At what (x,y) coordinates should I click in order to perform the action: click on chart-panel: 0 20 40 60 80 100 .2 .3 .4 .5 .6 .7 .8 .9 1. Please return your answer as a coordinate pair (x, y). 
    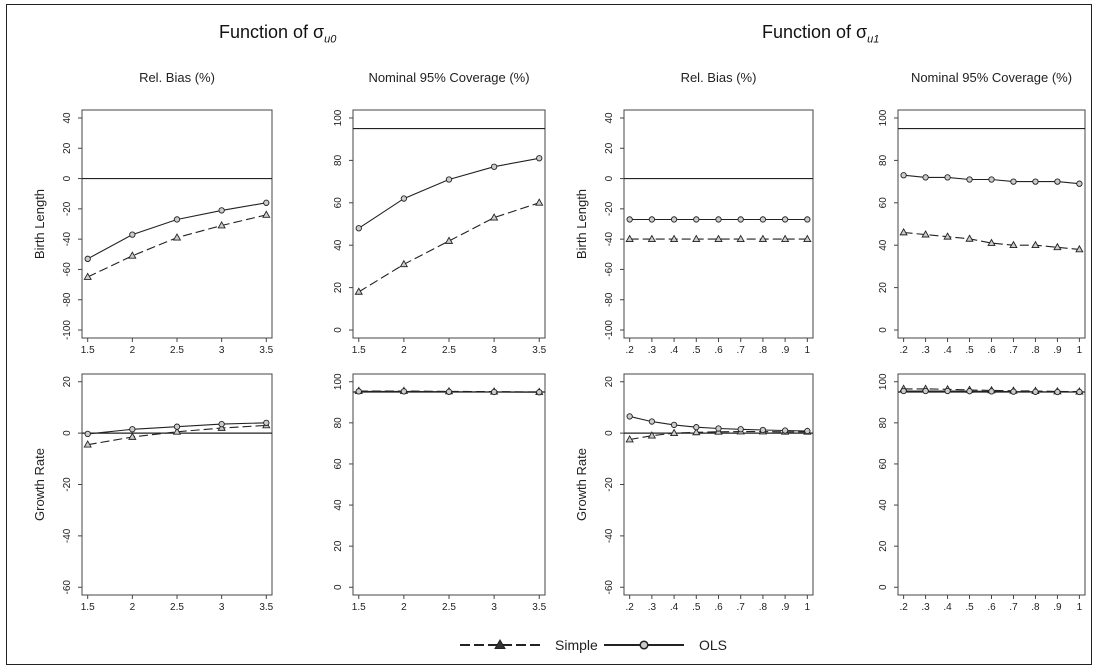
    Looking at the image, I should click on (982, 493).